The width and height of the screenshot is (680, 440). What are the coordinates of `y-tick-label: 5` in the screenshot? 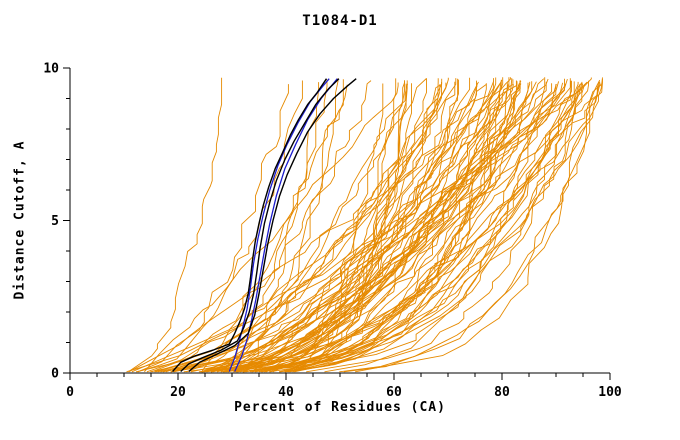 It's located at (55, 221).